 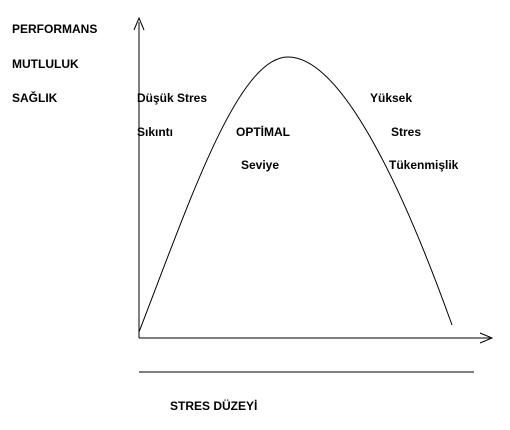 What do you see at coordinates (139, 23) in the screenshot?
I see `y-arrow` at bounding box center [139, 23].